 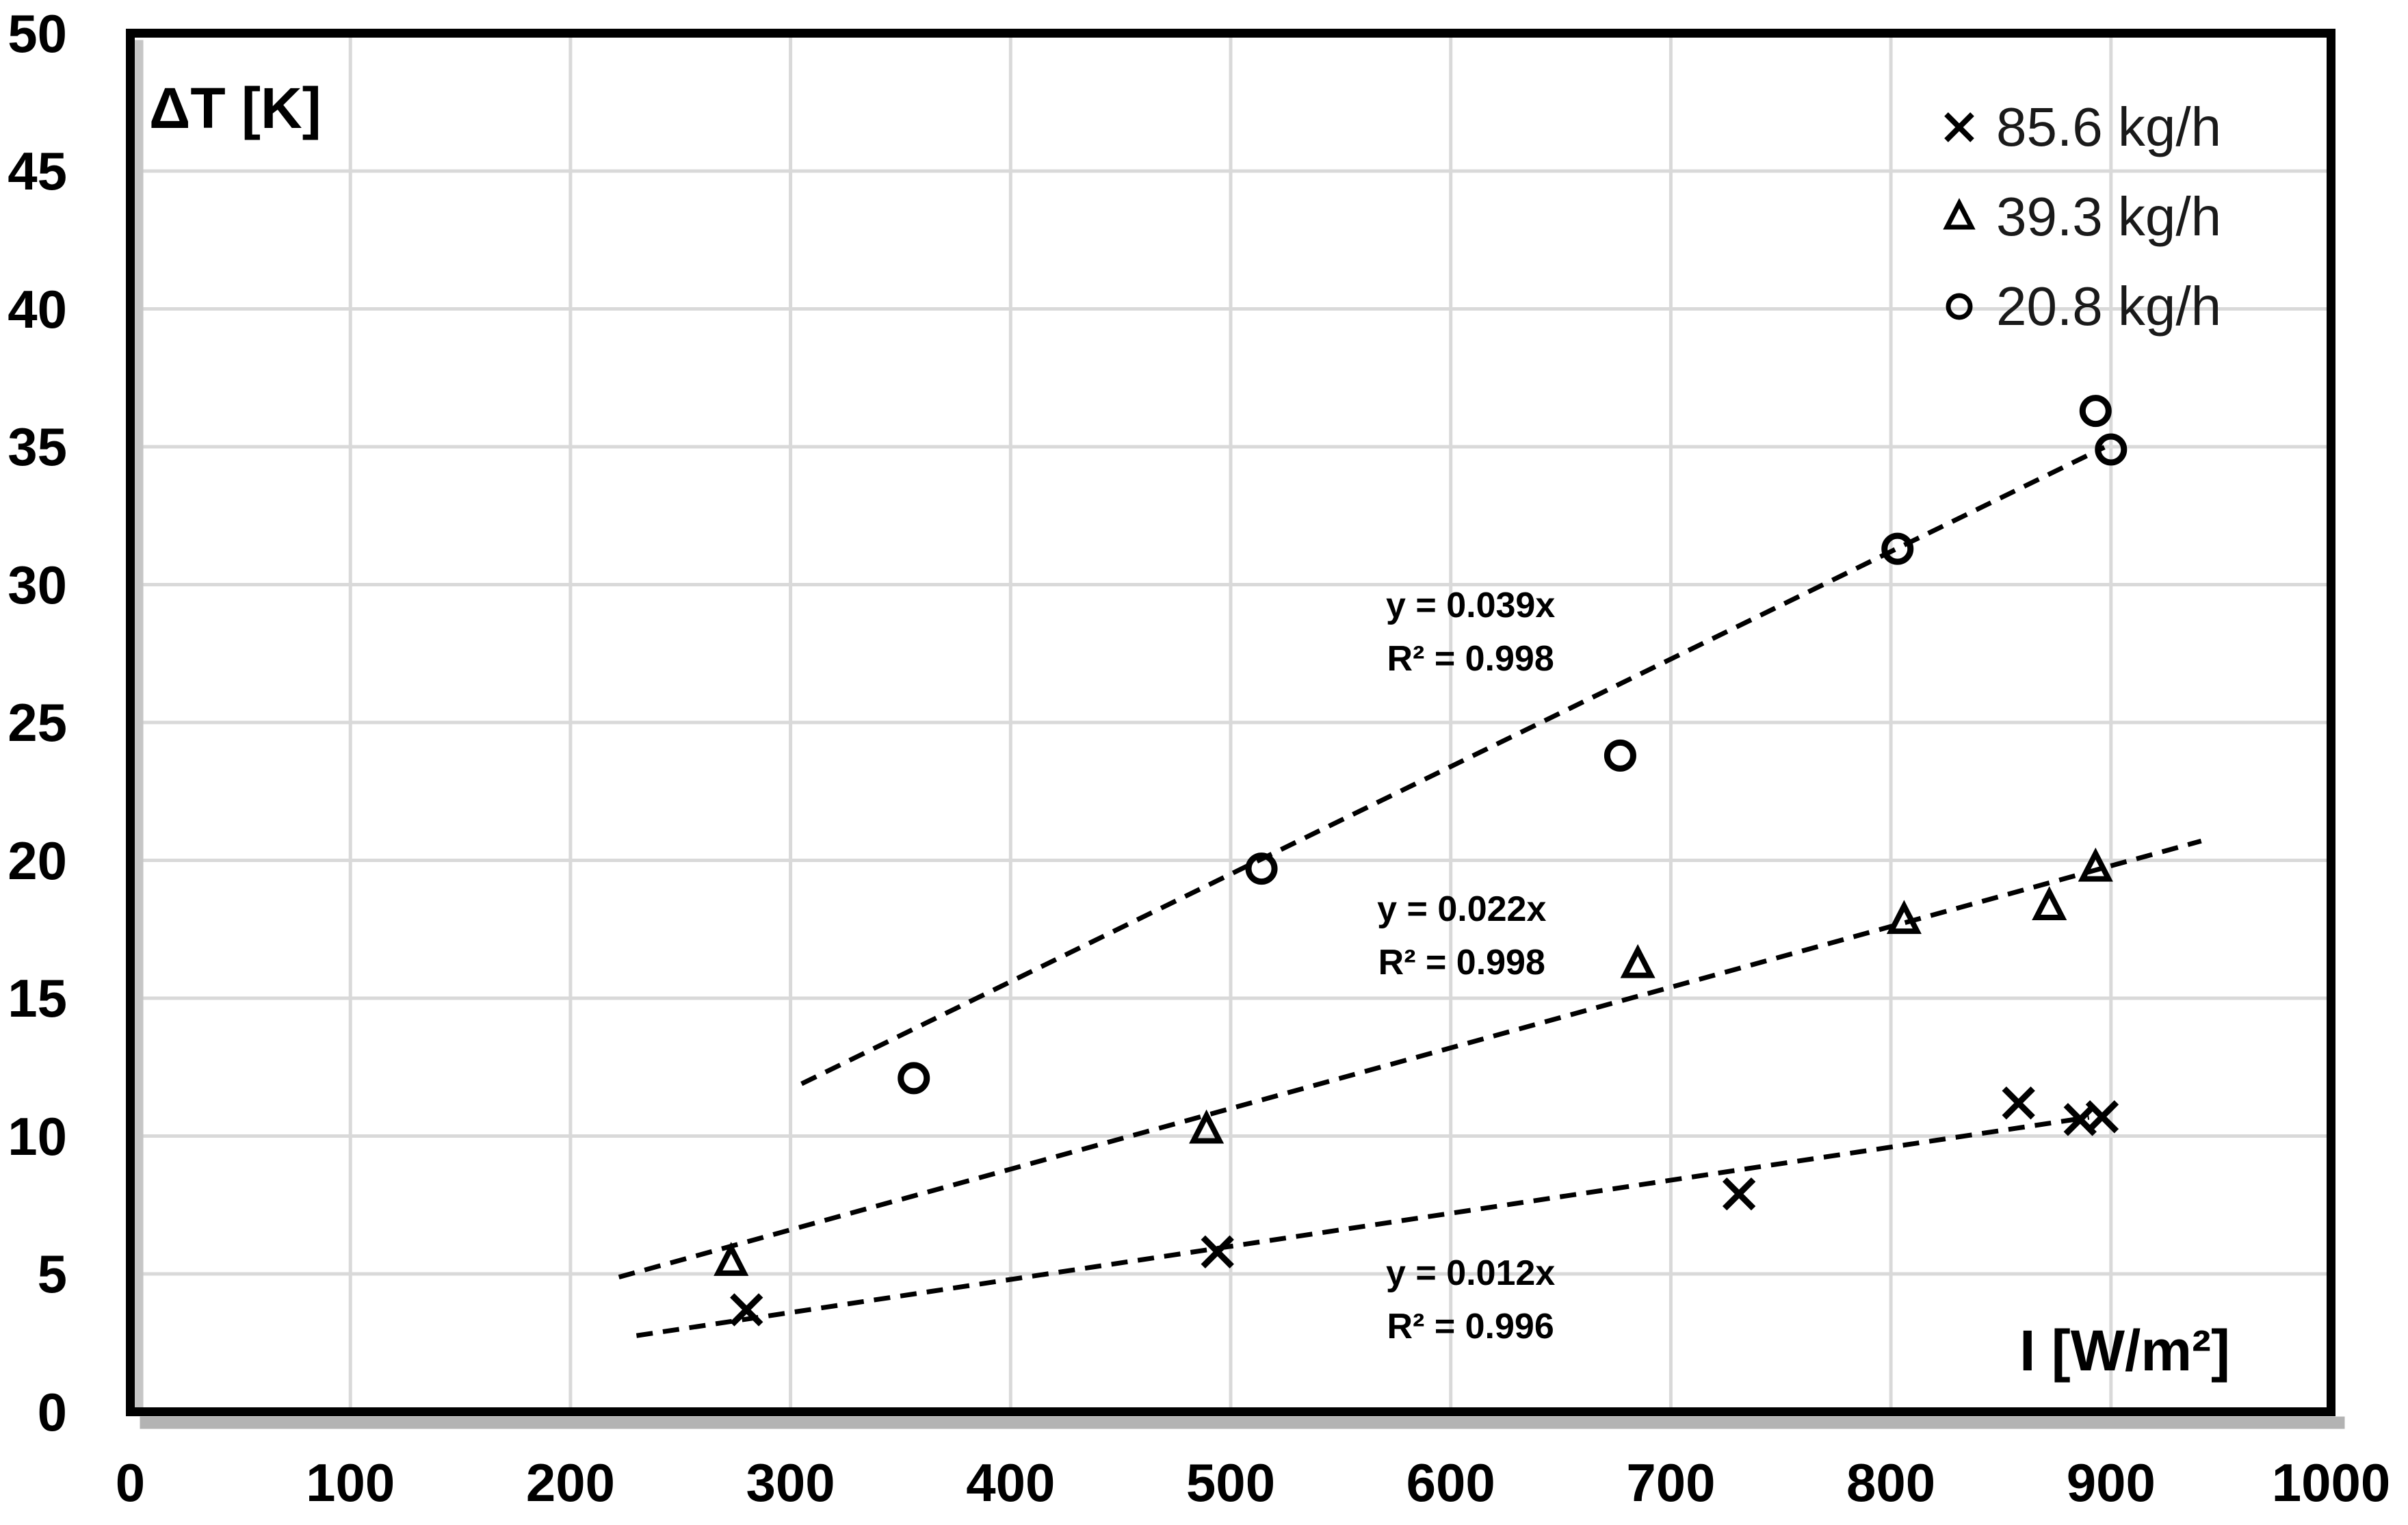 What do you see at coordinates (139, 724) in the screenshot?
I see `plot-shadow-left` at bounding box center [139, 724].